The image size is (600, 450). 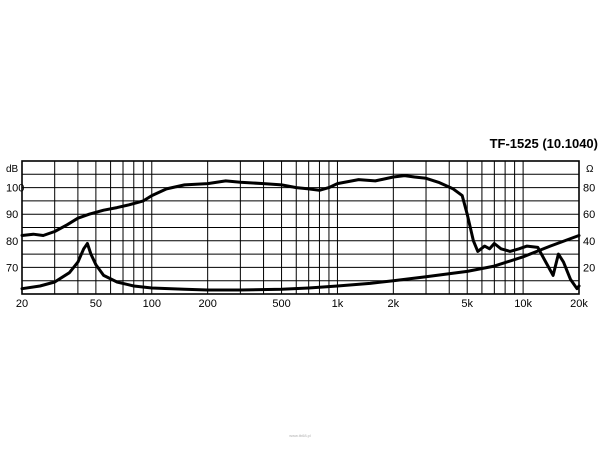 I want to click on y-left-tick-label: 90, so click(x=12, y=215).